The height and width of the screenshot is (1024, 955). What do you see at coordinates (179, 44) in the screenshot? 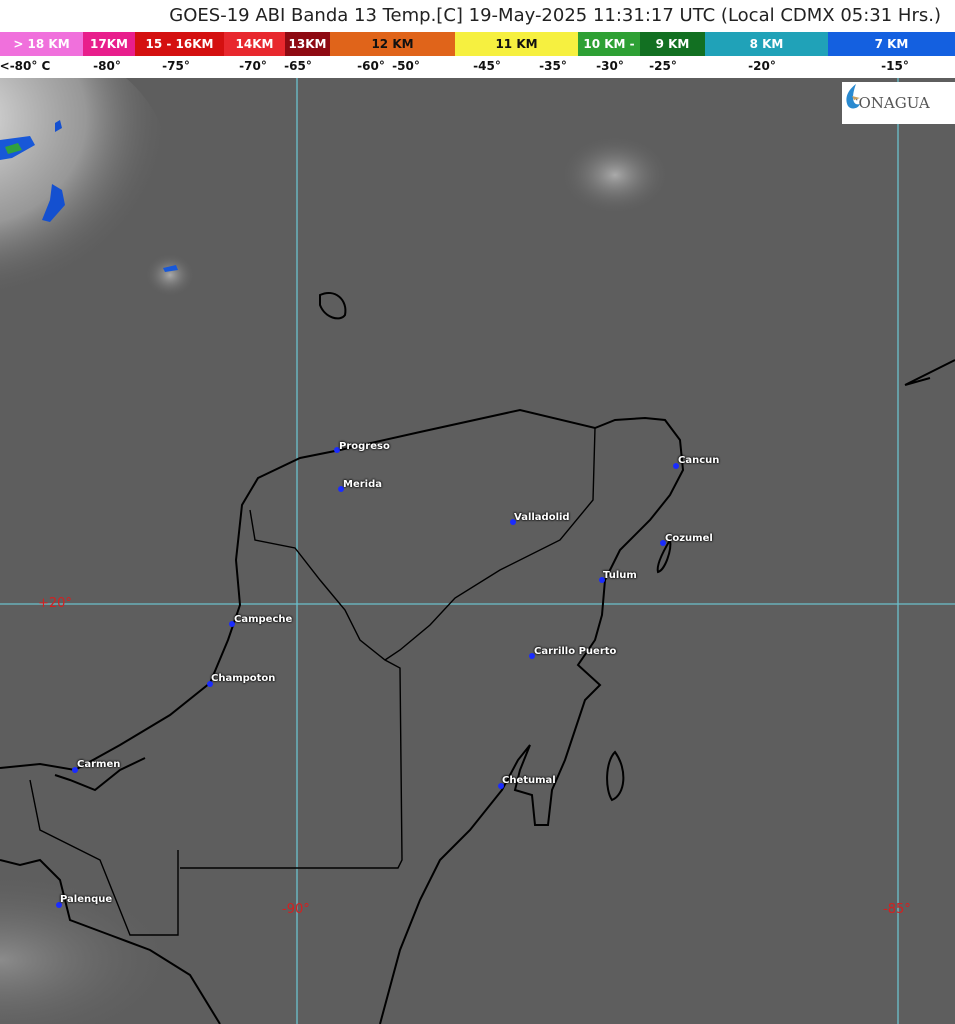
I see `legend-15-16km: 15 - 16KM` at bounding box center [179, 44].